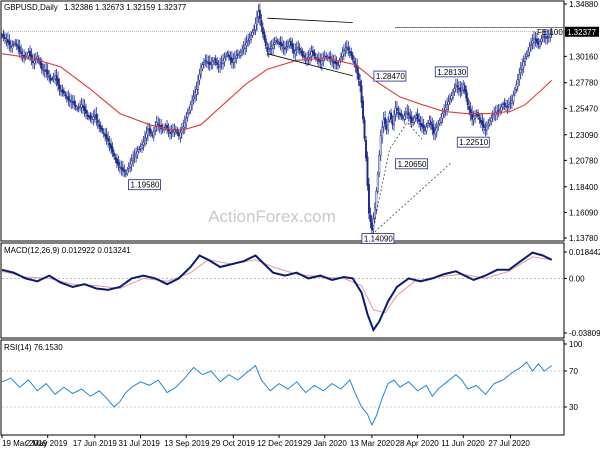  I want to click on price-y-tick-label: 1.30160, so click(583, 56).